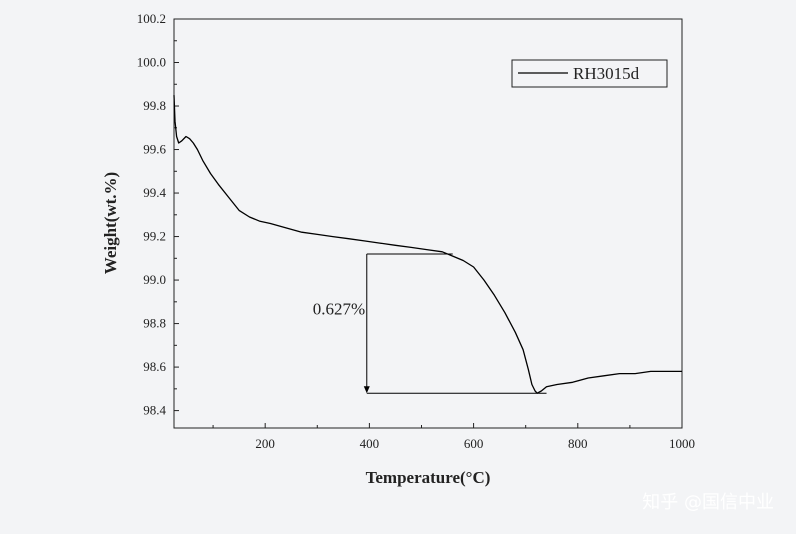 This screenshot has height=534, width=796. What do you see at coordinates (110, 223) in the screenshot?
I see `y-axis-title: Weight(wt.%)` at bounding box center [110, 223].